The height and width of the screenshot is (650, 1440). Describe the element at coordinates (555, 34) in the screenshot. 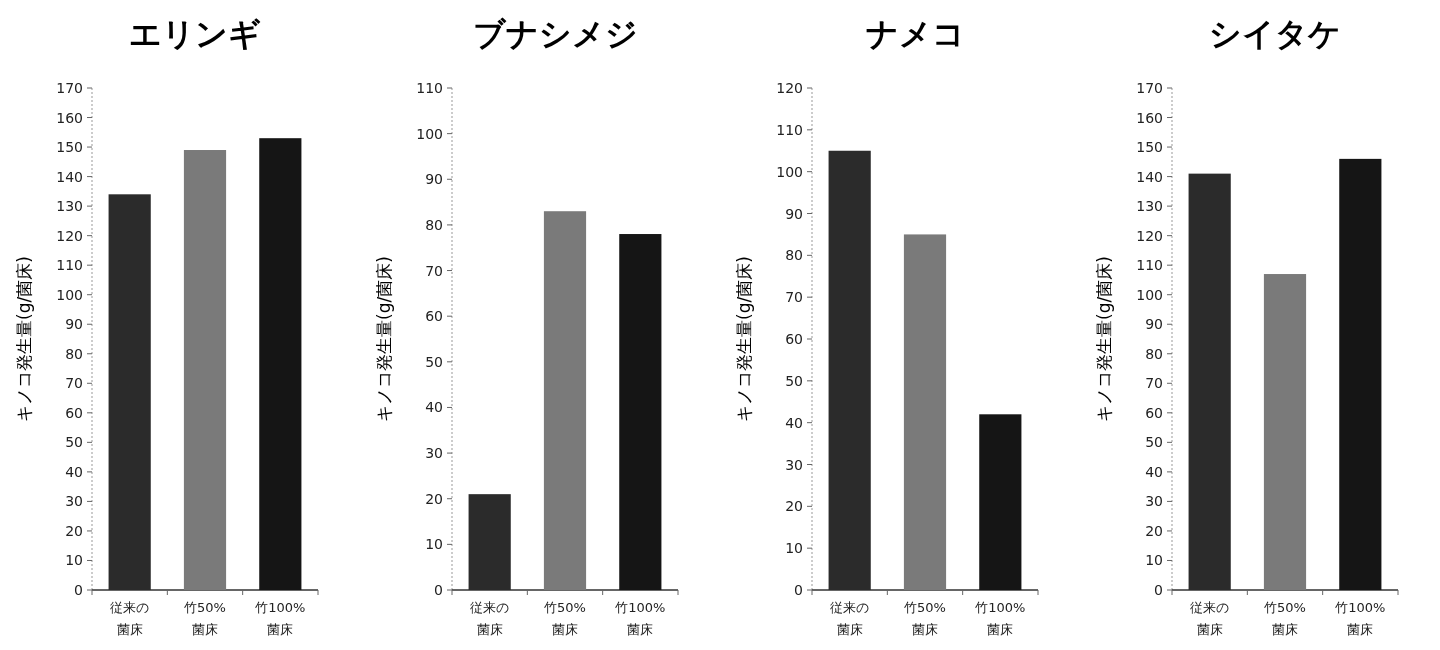

I see `chart-title: ブナシメジ` at that location.